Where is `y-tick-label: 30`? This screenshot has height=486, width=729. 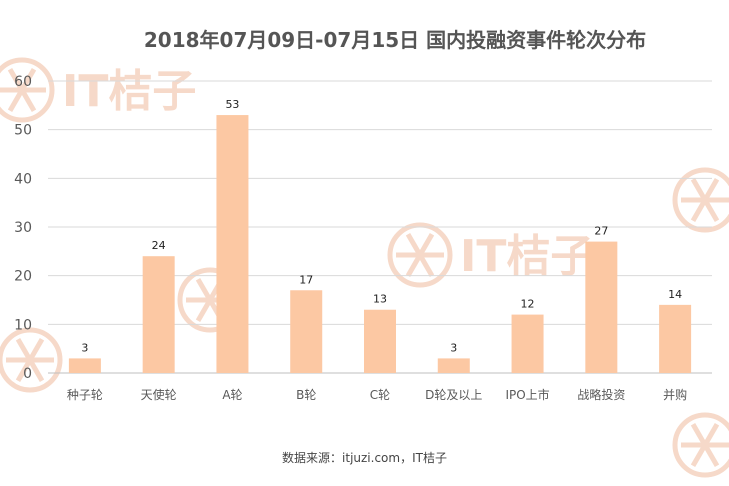 y-tick-label: 30 is located at coordinates (23, 228).